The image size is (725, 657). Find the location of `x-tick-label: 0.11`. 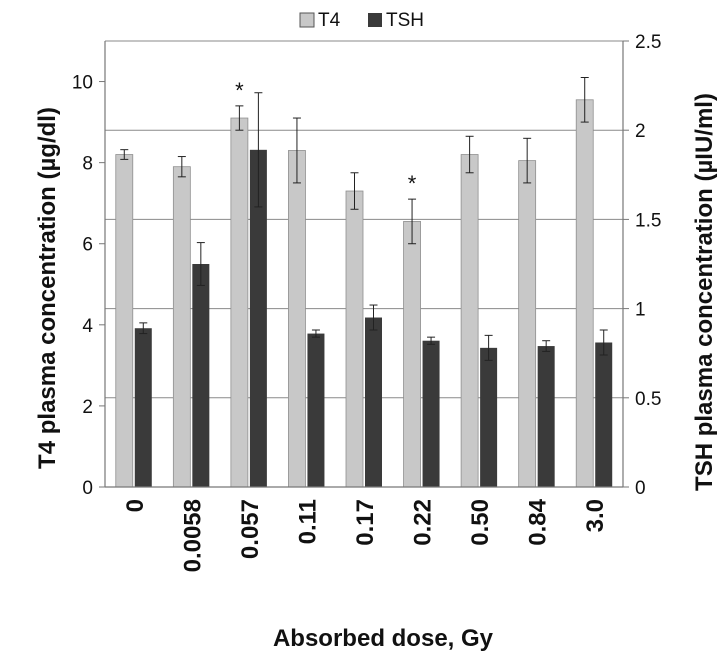

x-tick-label: 0.11 is located at coordinates (307, 521).